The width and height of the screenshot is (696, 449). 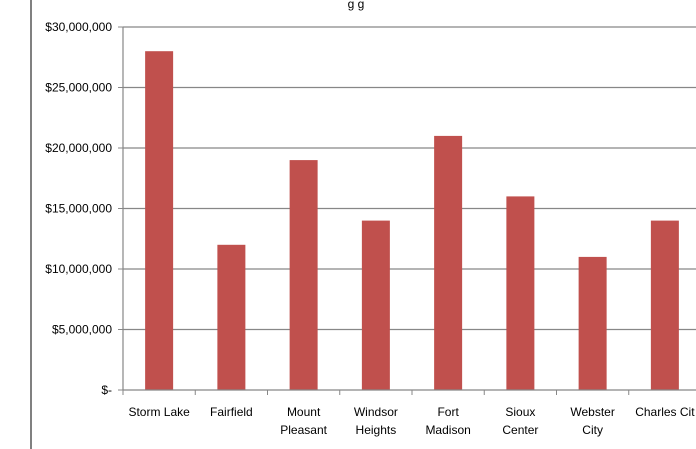 I want to click on x-tick-label: Charles Cit, so click(x=665, y=412).